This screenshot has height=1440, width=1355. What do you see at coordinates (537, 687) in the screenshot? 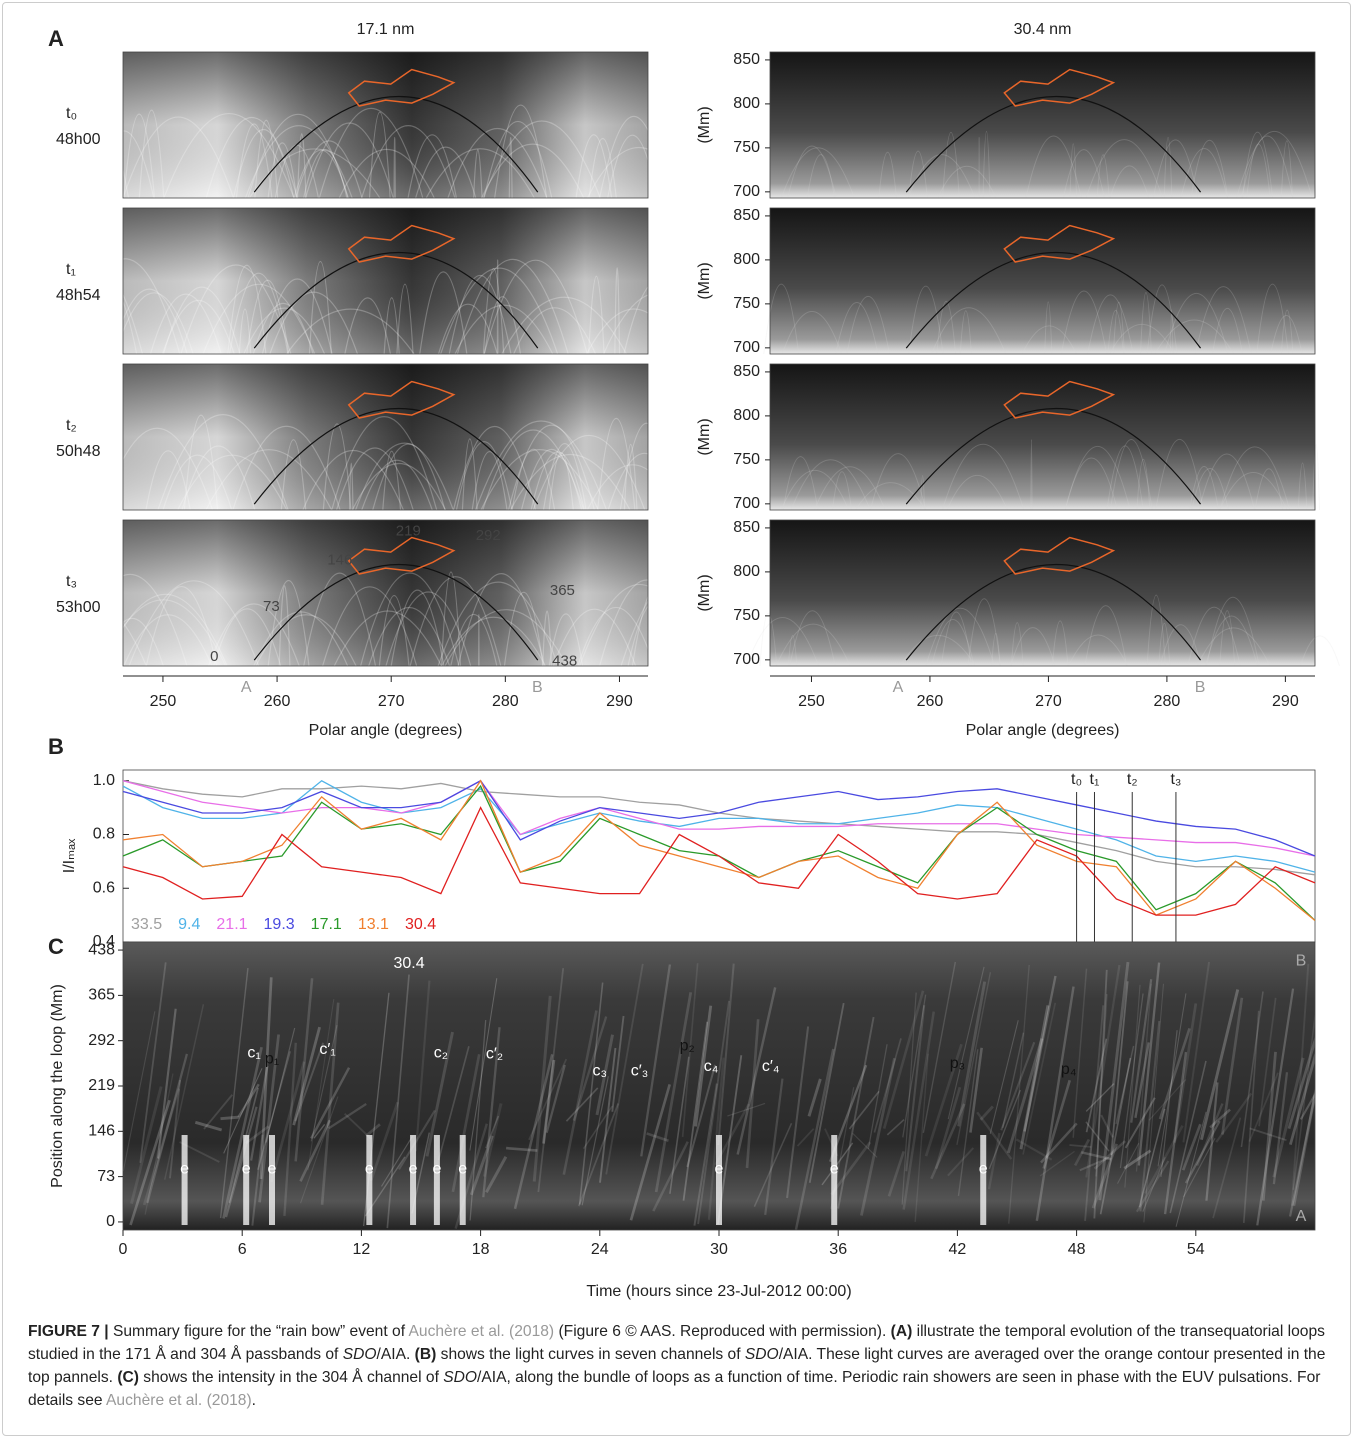
I see `endpoint-label: B` at bounding box center [537, 687].